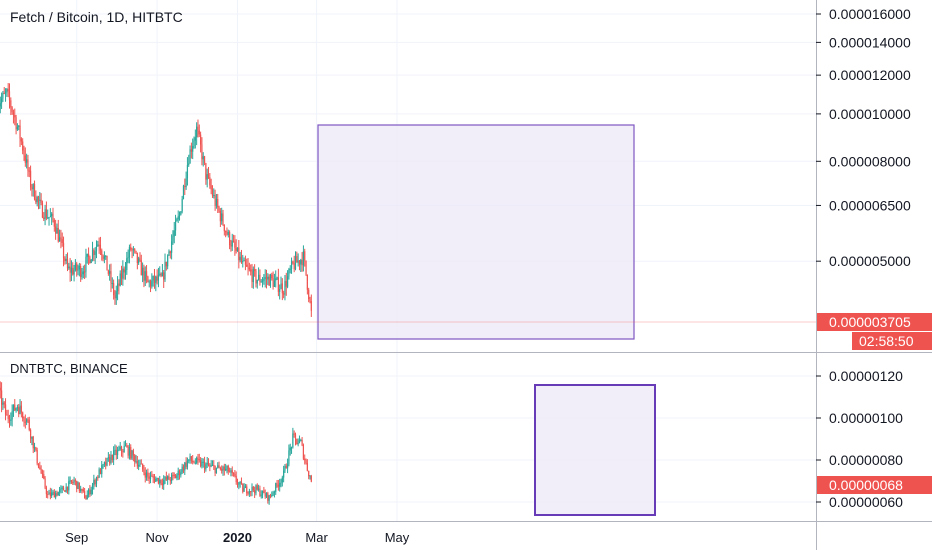 This screenshot has width=932, height=550. Describe the element at coordinates (859, 439) in the screenshot. I see `y-axis-bottom: 0.00000120 0.00000100 0.00000080 0.00000060` at that location.